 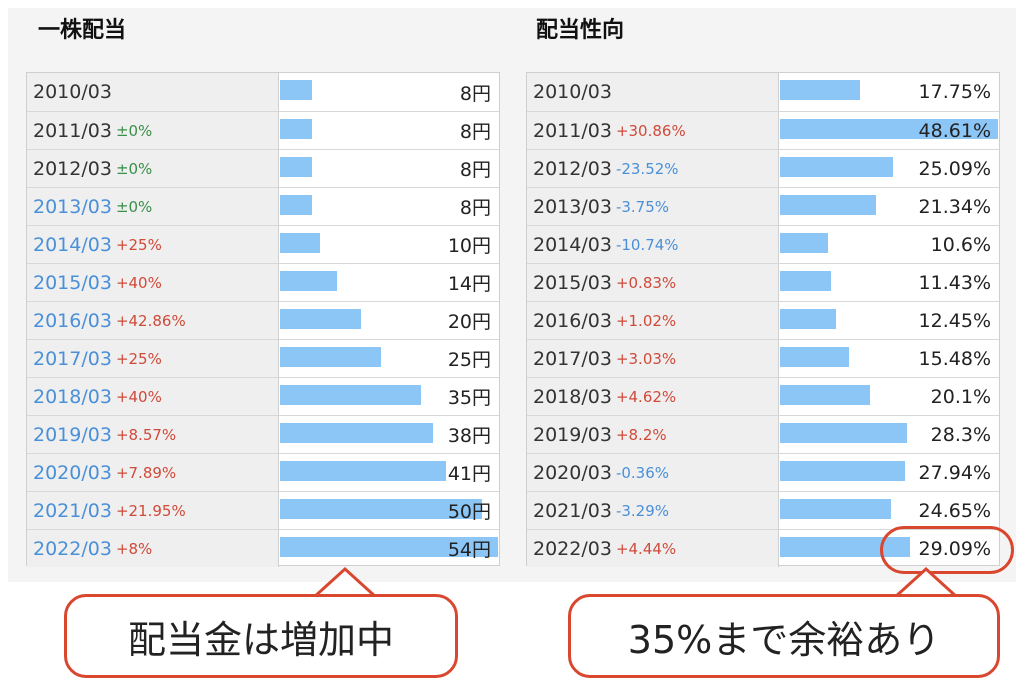 I want to click on fiscal-year-label: 2011/03, so click(x=72, y=130).